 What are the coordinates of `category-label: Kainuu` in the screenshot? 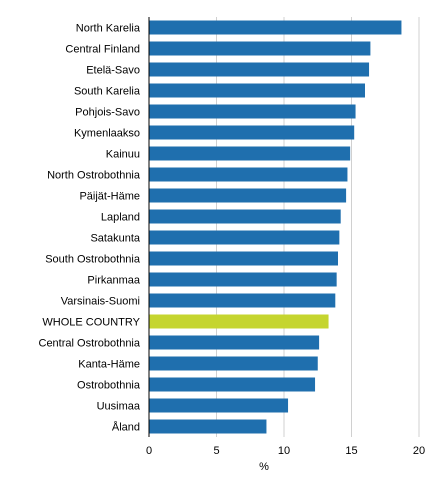 It's located at (123, 155).